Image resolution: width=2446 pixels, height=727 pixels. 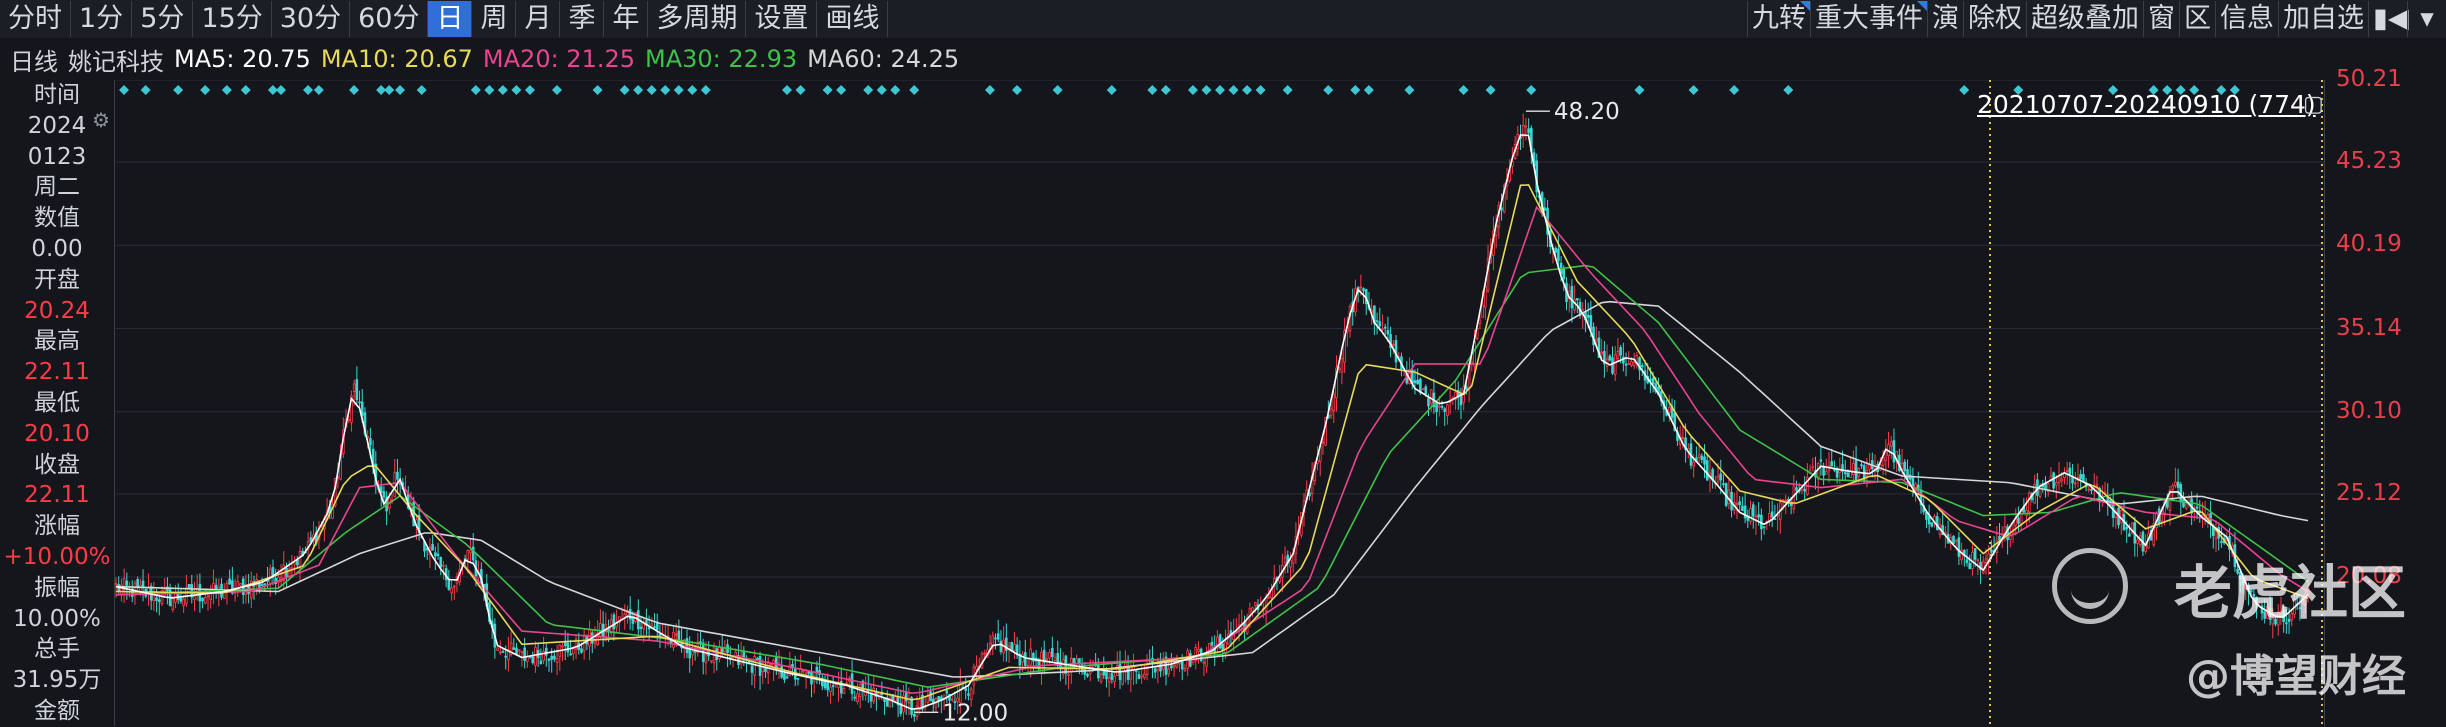 What do you see at coordinates (538, 19) in the screenshot?
I see `tab-8: 月` at bounding box center [538, 19].